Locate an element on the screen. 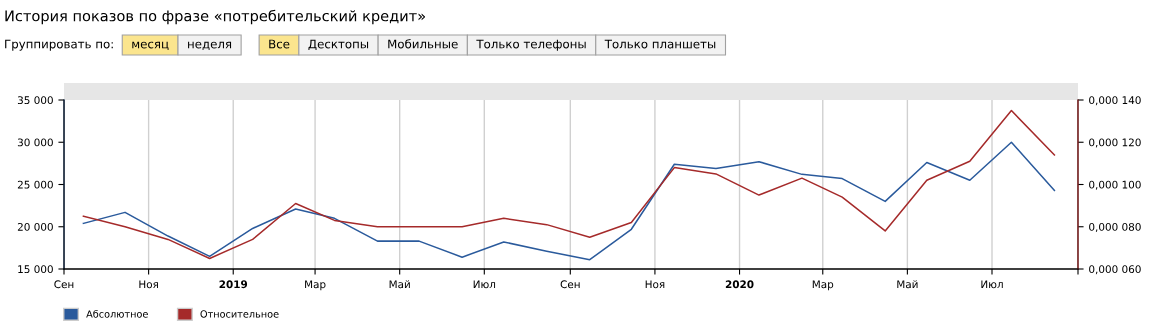 This screenshot has height=329, width=1156. y-tick-label: 25 000 is located at coordinates (35, 184).